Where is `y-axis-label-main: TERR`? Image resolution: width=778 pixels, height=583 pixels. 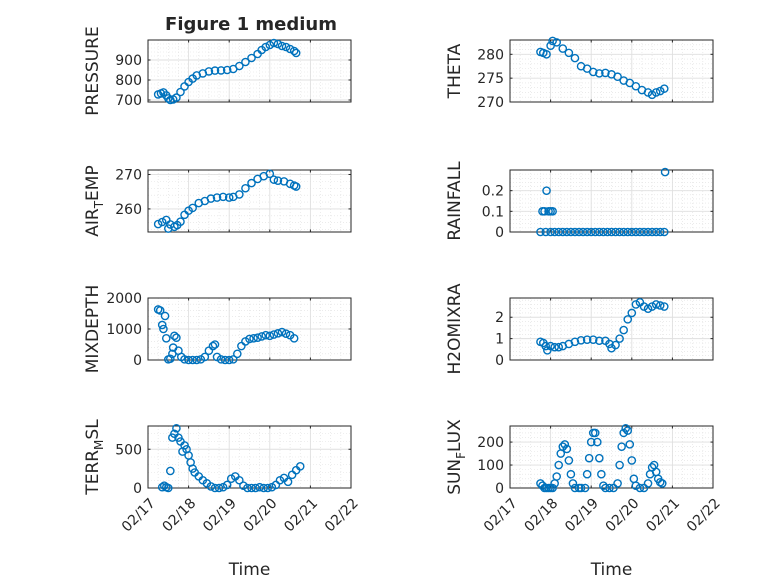 y-axis-label-main: TERR is located at coordinates (93, 473).